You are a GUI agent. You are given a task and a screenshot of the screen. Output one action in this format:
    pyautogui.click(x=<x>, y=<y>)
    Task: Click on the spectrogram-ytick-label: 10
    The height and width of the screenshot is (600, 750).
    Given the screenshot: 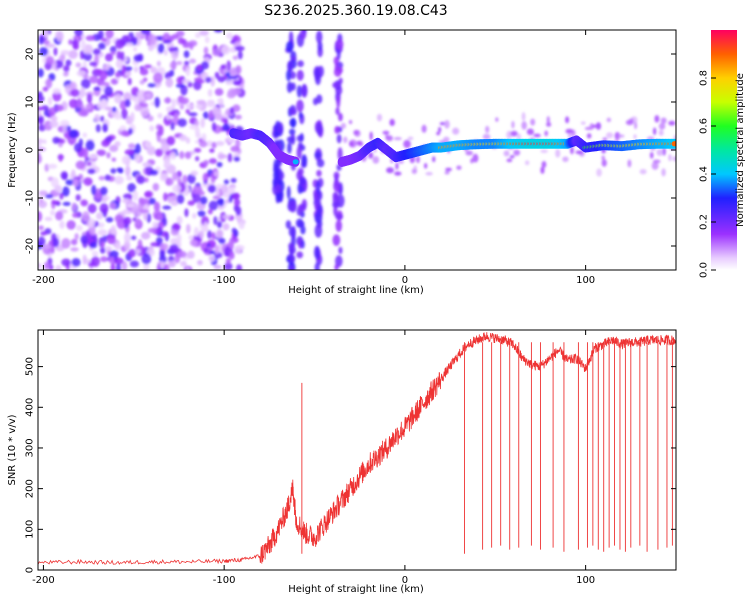 What is the action you would take?
    pyautogui.click(x=30, y=102)
    